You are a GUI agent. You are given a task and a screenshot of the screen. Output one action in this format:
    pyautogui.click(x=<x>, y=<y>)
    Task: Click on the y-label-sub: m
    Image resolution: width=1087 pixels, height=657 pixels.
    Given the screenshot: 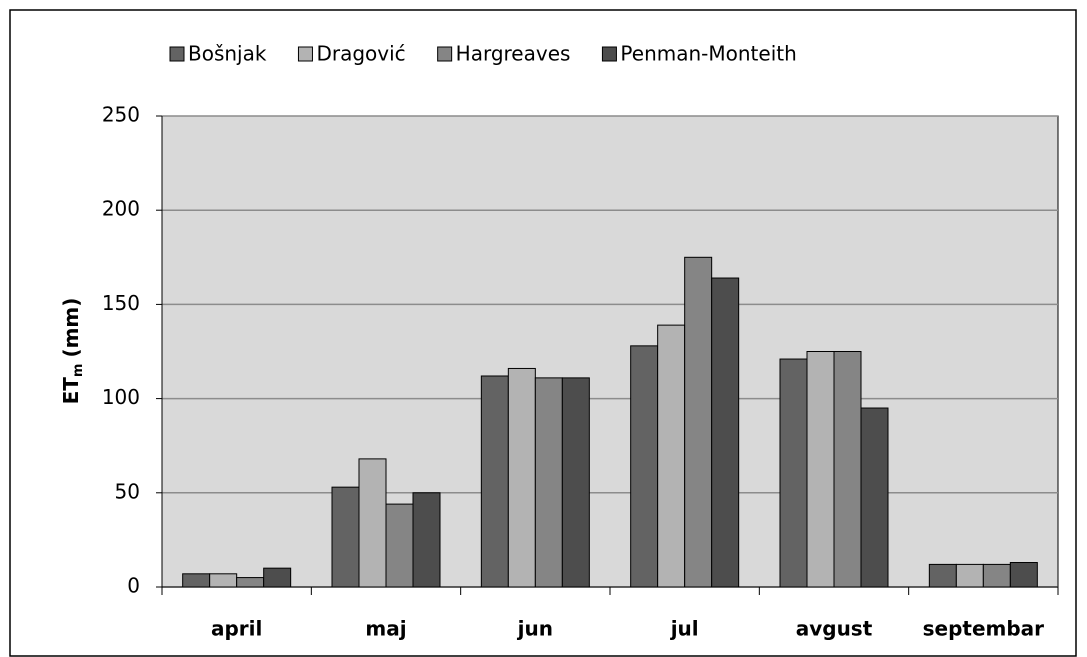 What is the action you would take?
    pyautogui.click(x=78, y=371)
    